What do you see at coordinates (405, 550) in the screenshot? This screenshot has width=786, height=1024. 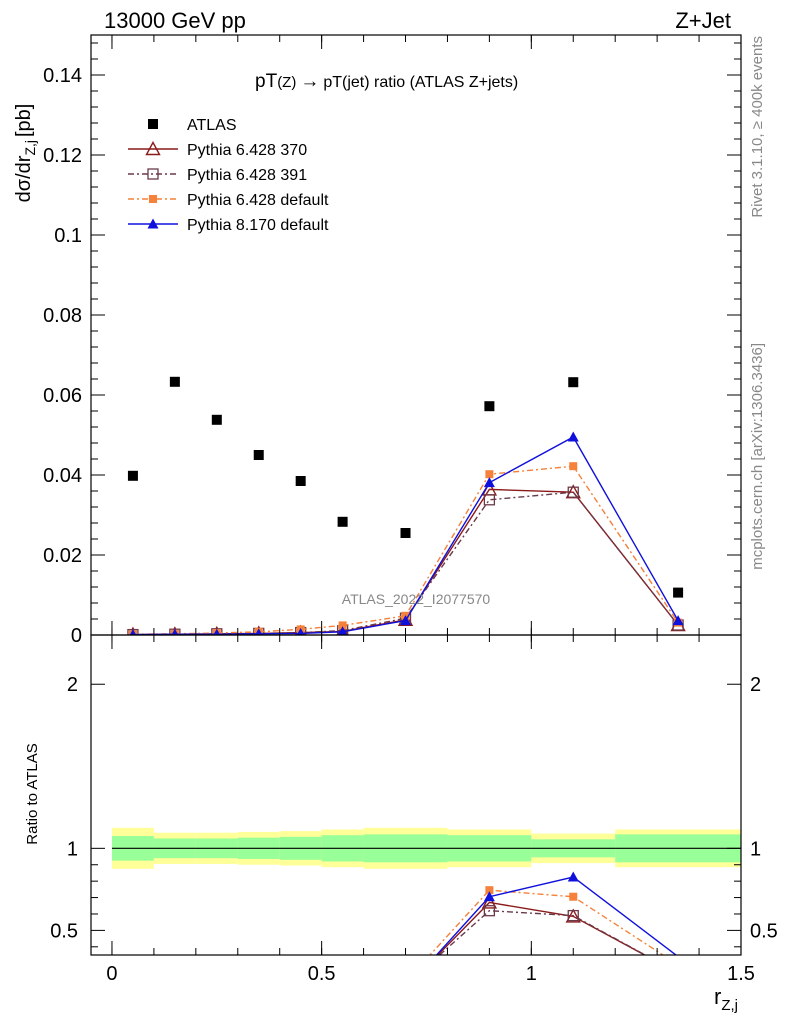 I see `series-line-pythia-6-428-default` at bounding box center [405, 550].